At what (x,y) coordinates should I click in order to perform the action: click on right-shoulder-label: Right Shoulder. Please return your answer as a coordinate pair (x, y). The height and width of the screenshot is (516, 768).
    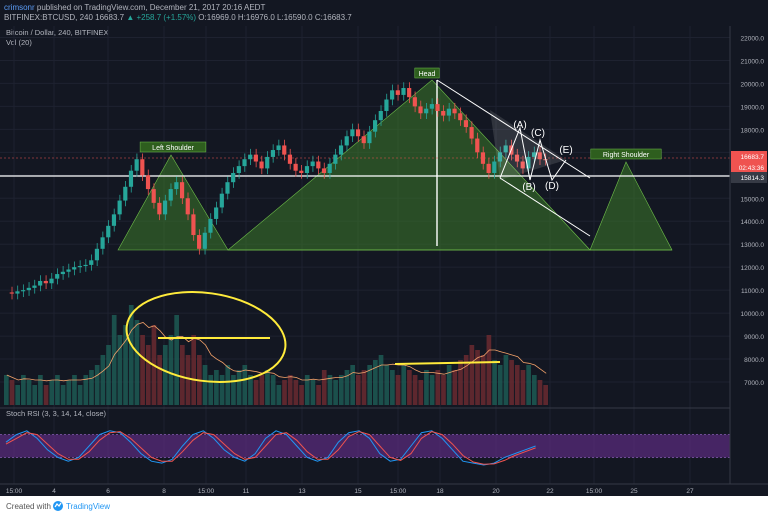
    Looking at the image, I should click on (626, 155).